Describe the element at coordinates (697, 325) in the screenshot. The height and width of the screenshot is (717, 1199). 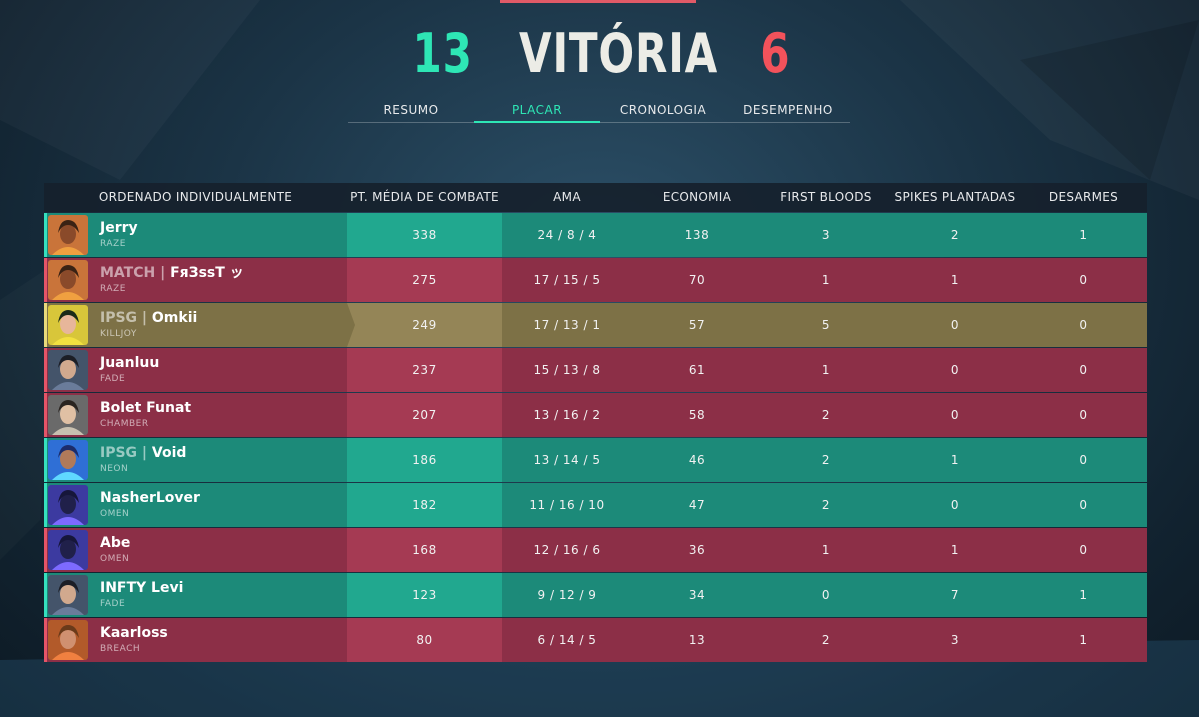
I see `economy-value: 57` at that location.